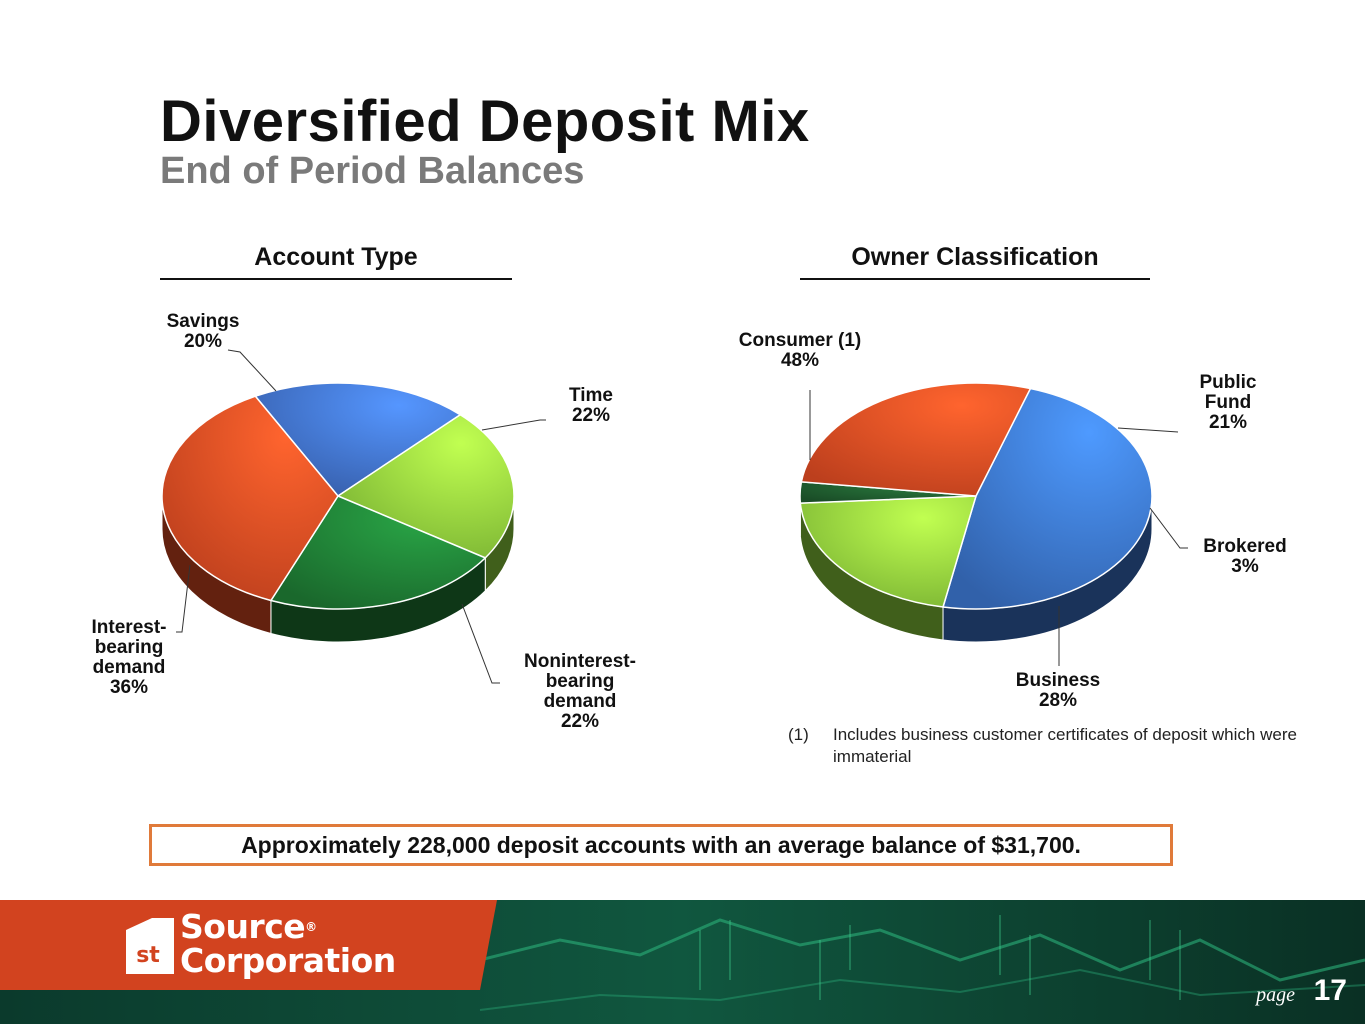 This screenshot has height=1024, width=1365. I want to click on slice-label-savings: Savings 20%, so click(203, 331).